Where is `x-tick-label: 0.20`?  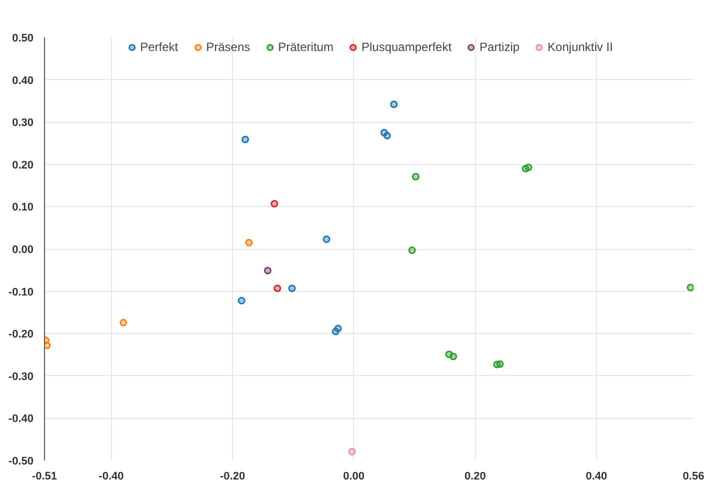
x-tick-label: 0.20 is located at coordinates (475, 476).